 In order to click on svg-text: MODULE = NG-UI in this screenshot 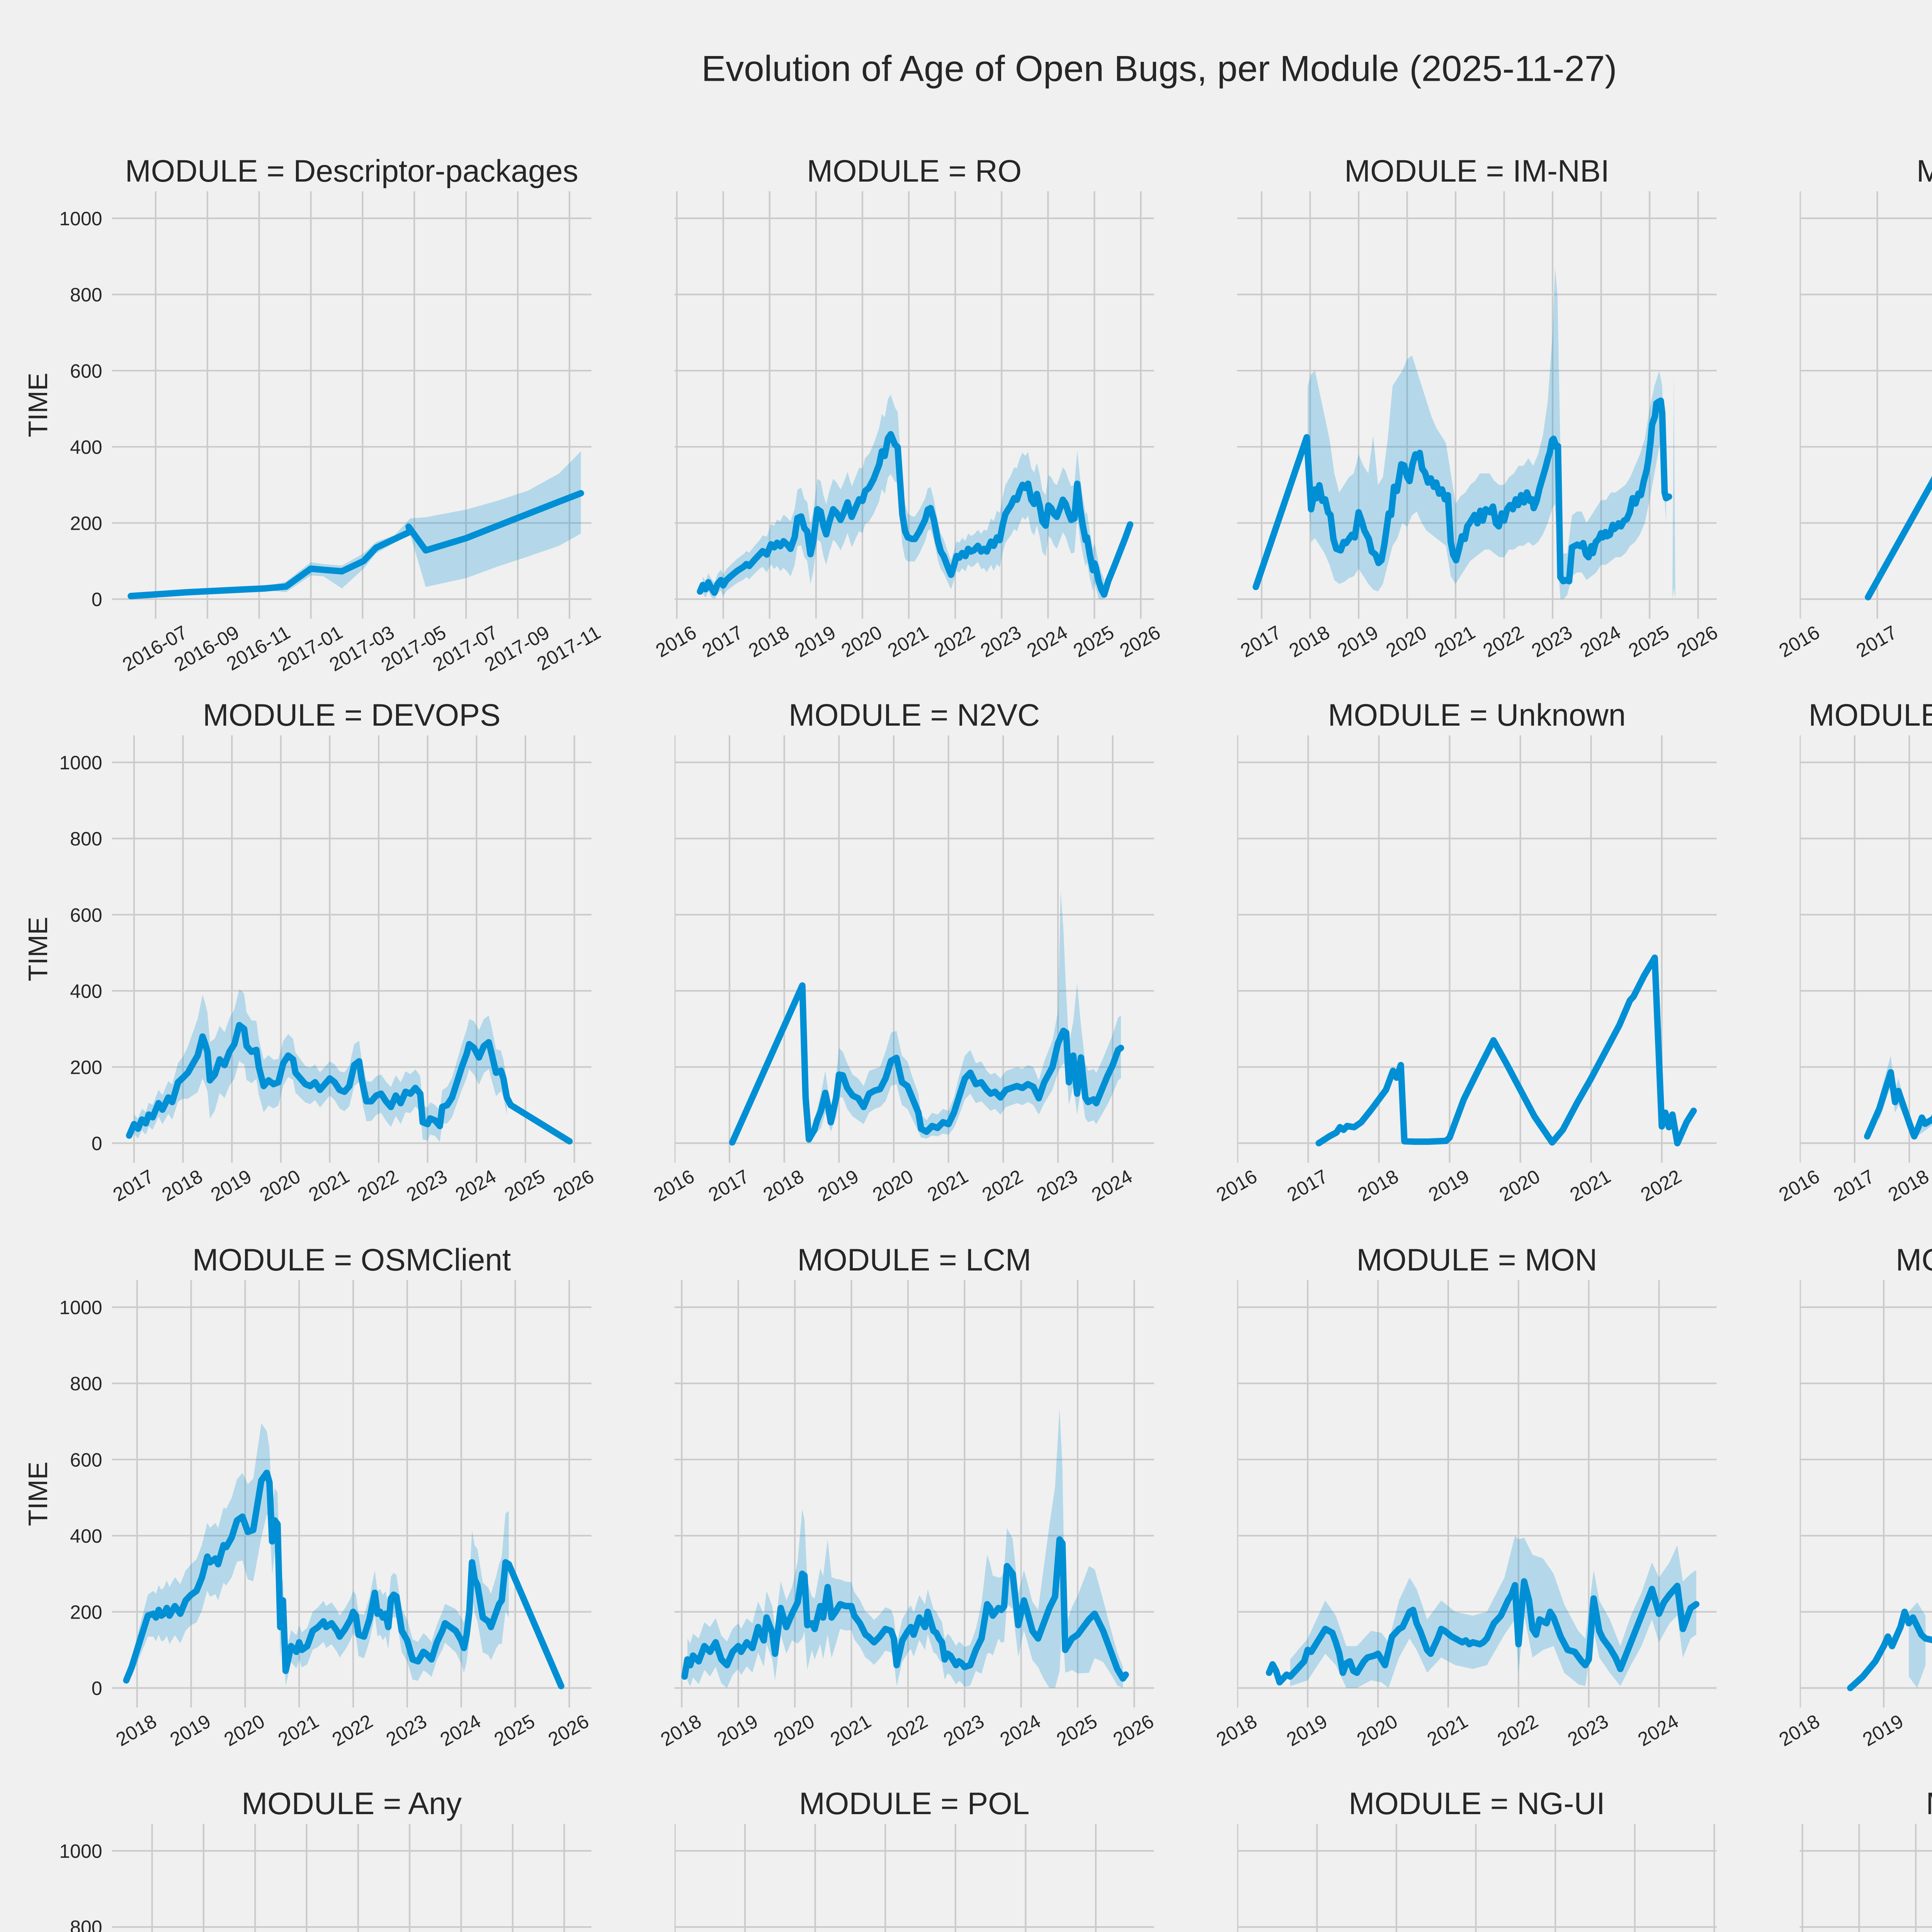, I will do `click(1477, 1803)`.